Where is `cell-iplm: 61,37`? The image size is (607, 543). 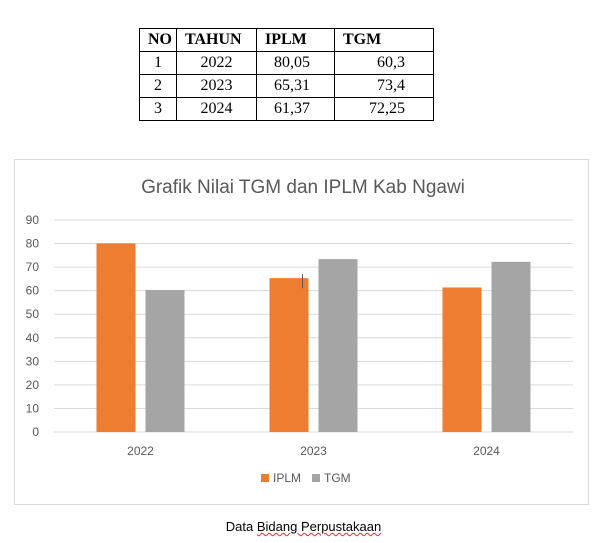 cell-iplm: 61,37 is located at coordinates (295, 109).